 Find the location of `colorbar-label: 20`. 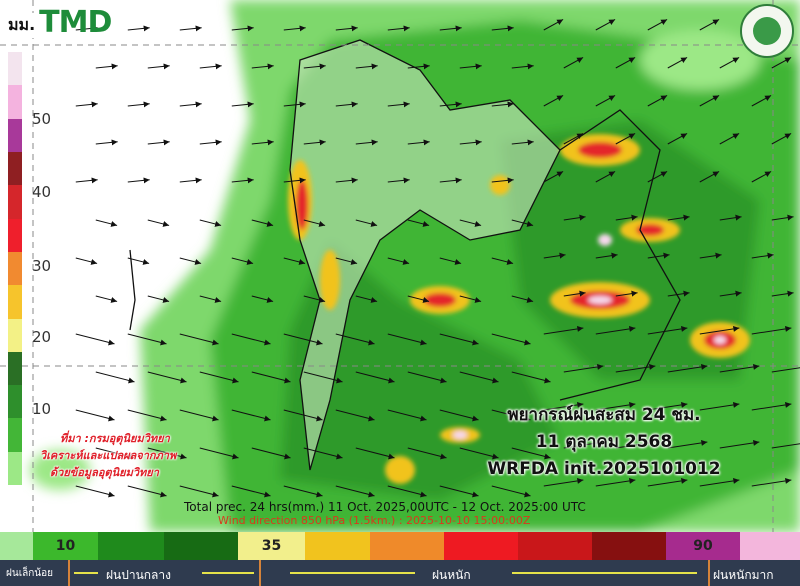

colorbar-label: 20 is located at coordinates (42, 337).